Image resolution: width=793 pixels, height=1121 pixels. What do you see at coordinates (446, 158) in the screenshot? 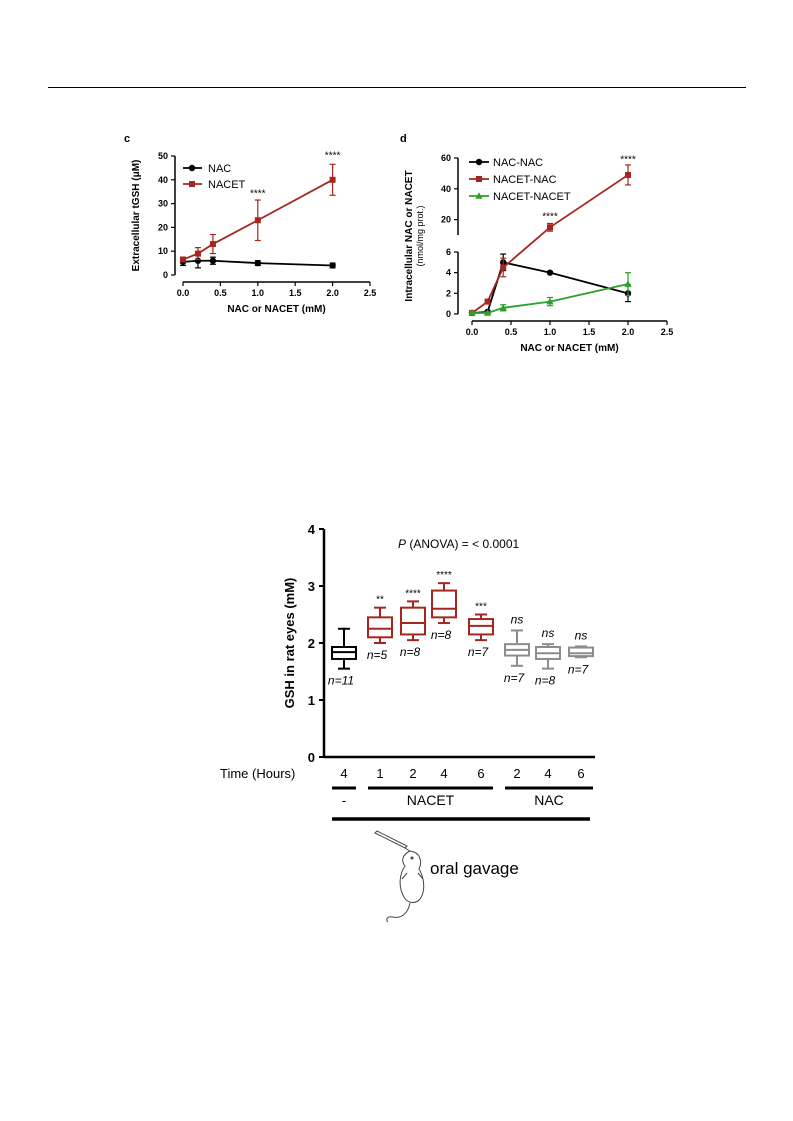
I see `y-tick-label: 60` at bounding box center [446, 158].